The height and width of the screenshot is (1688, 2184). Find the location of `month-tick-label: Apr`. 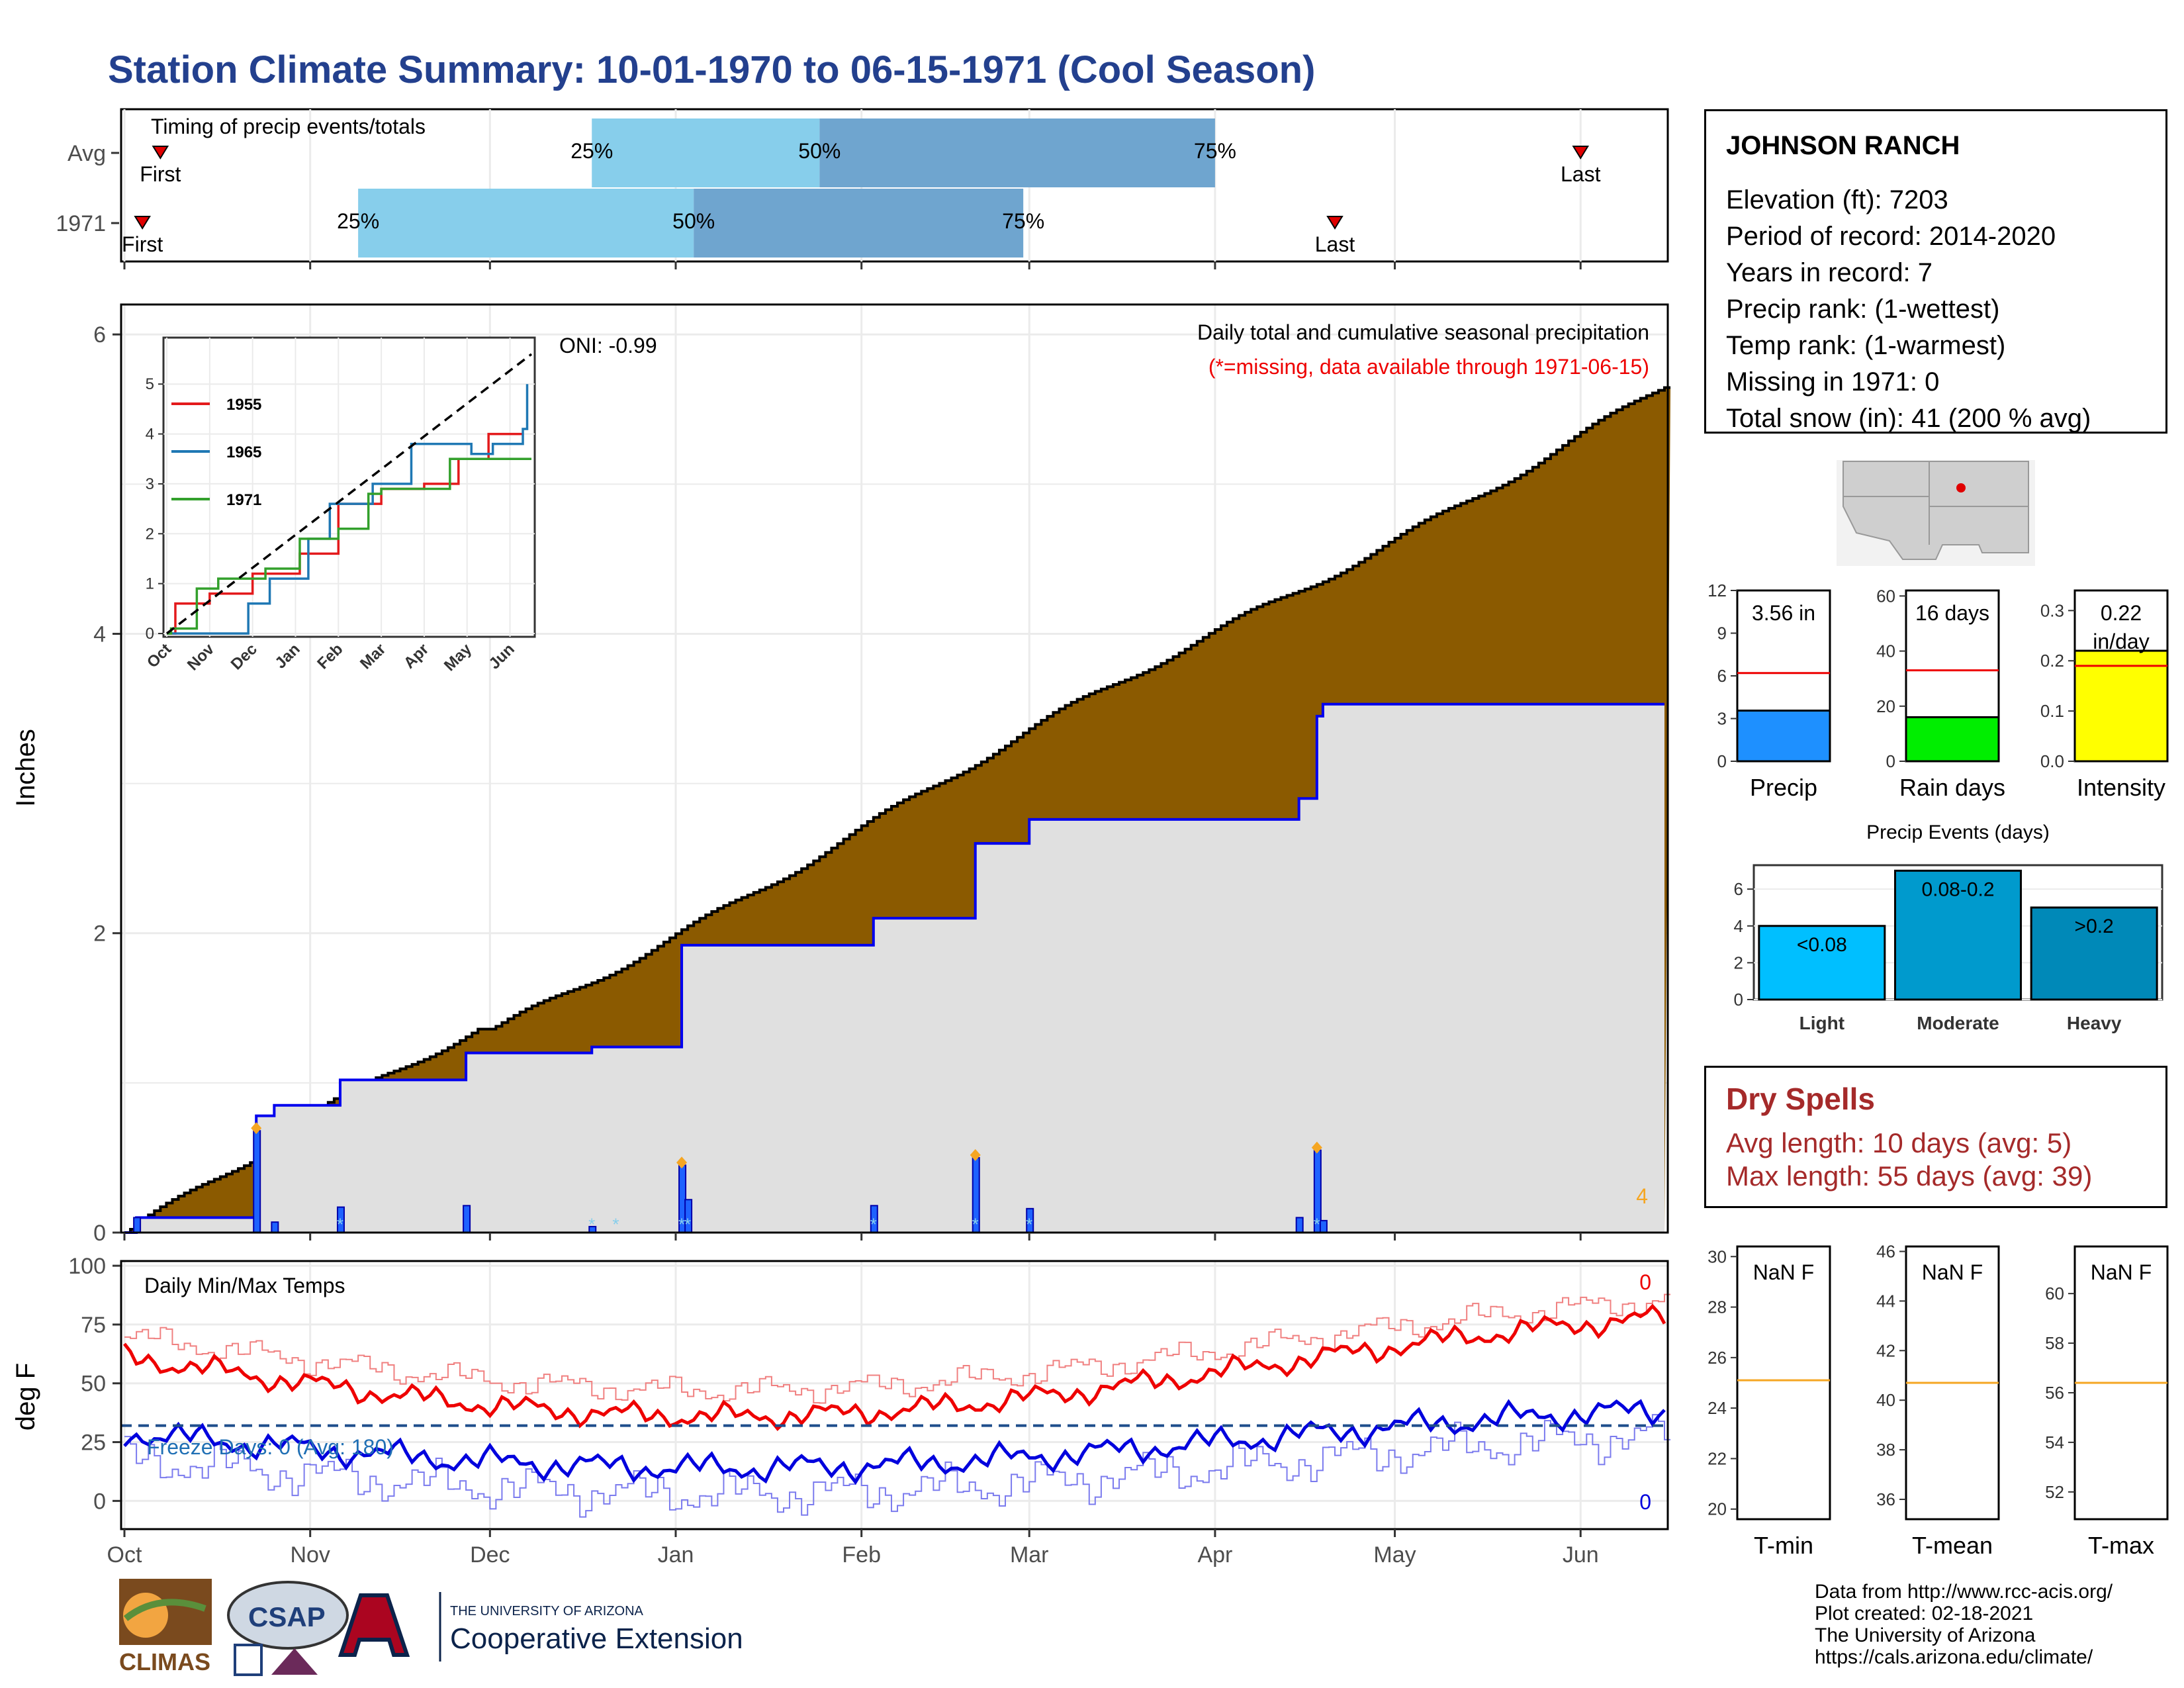

month-tick-label: Apr is located at coordinates (1214, 1555).